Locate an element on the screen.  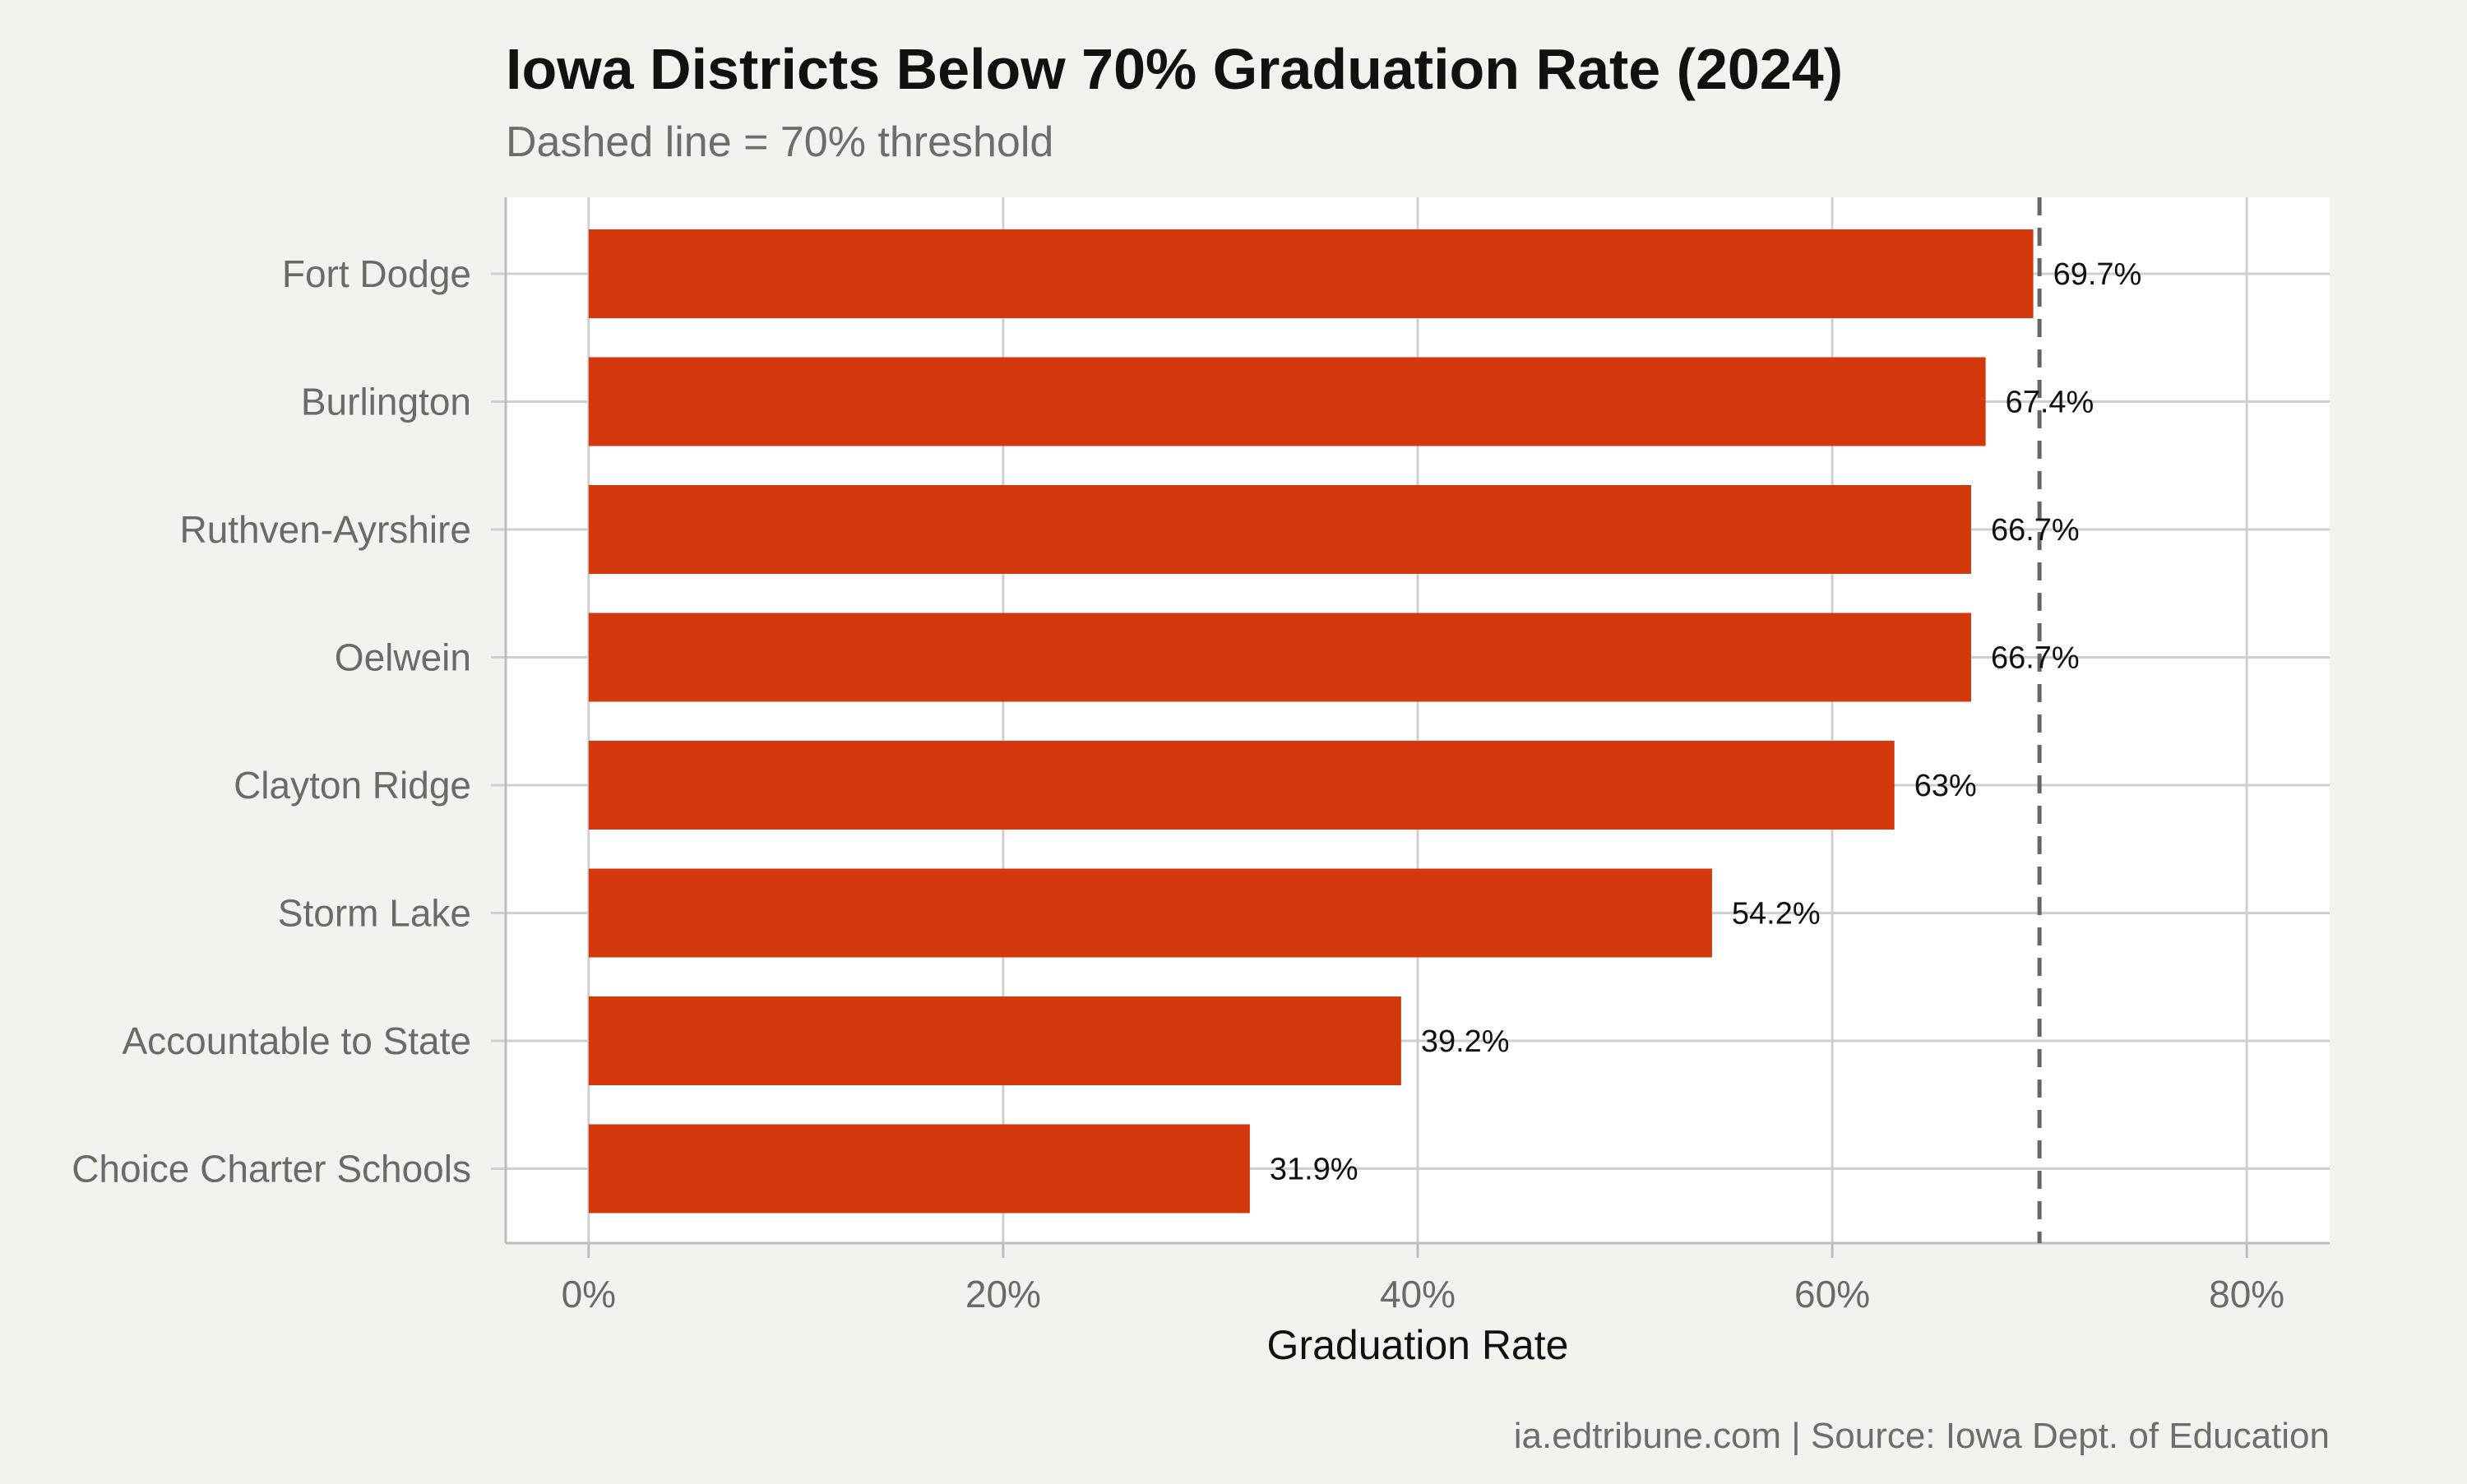
category-label: Choice Charter Schools is located at coordinates (271, 1169).